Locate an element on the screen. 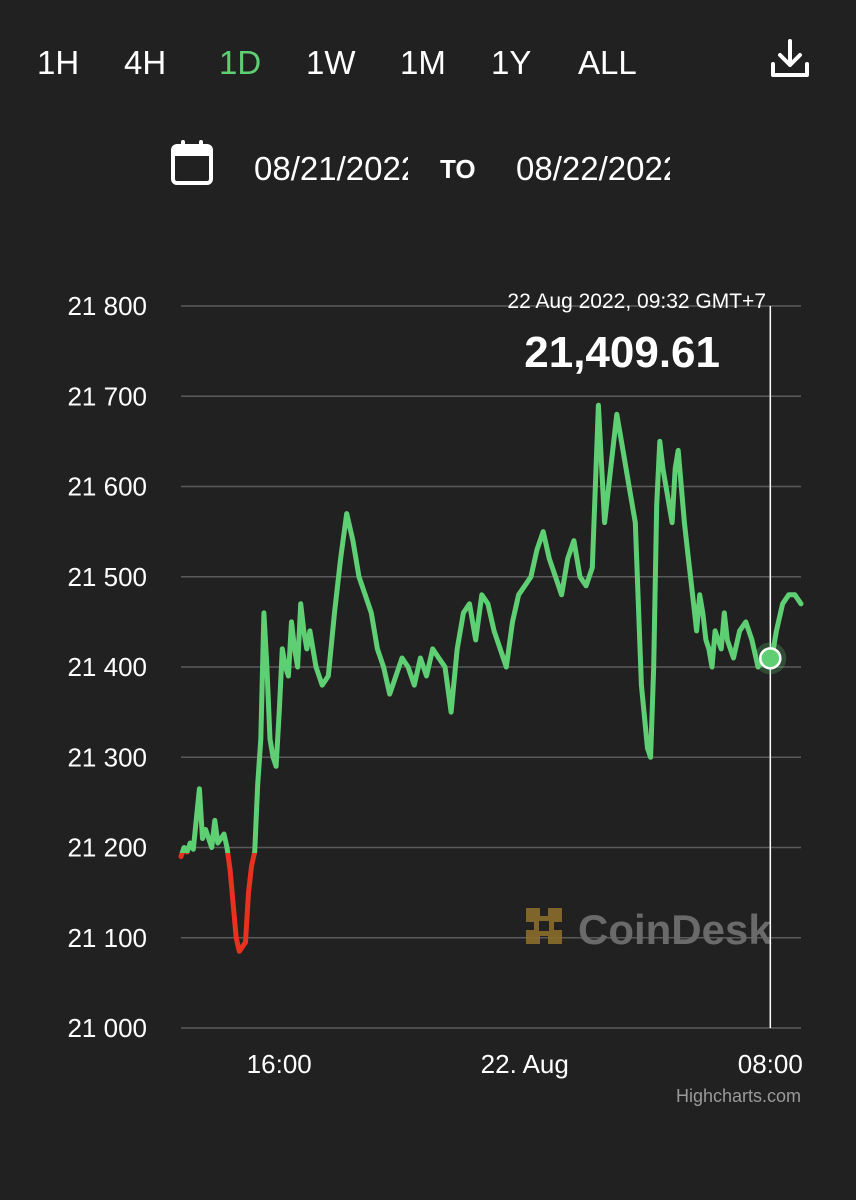 The image size is (856, 1200). y-tick-label: 21 200 is located at coordinates (107, 848).